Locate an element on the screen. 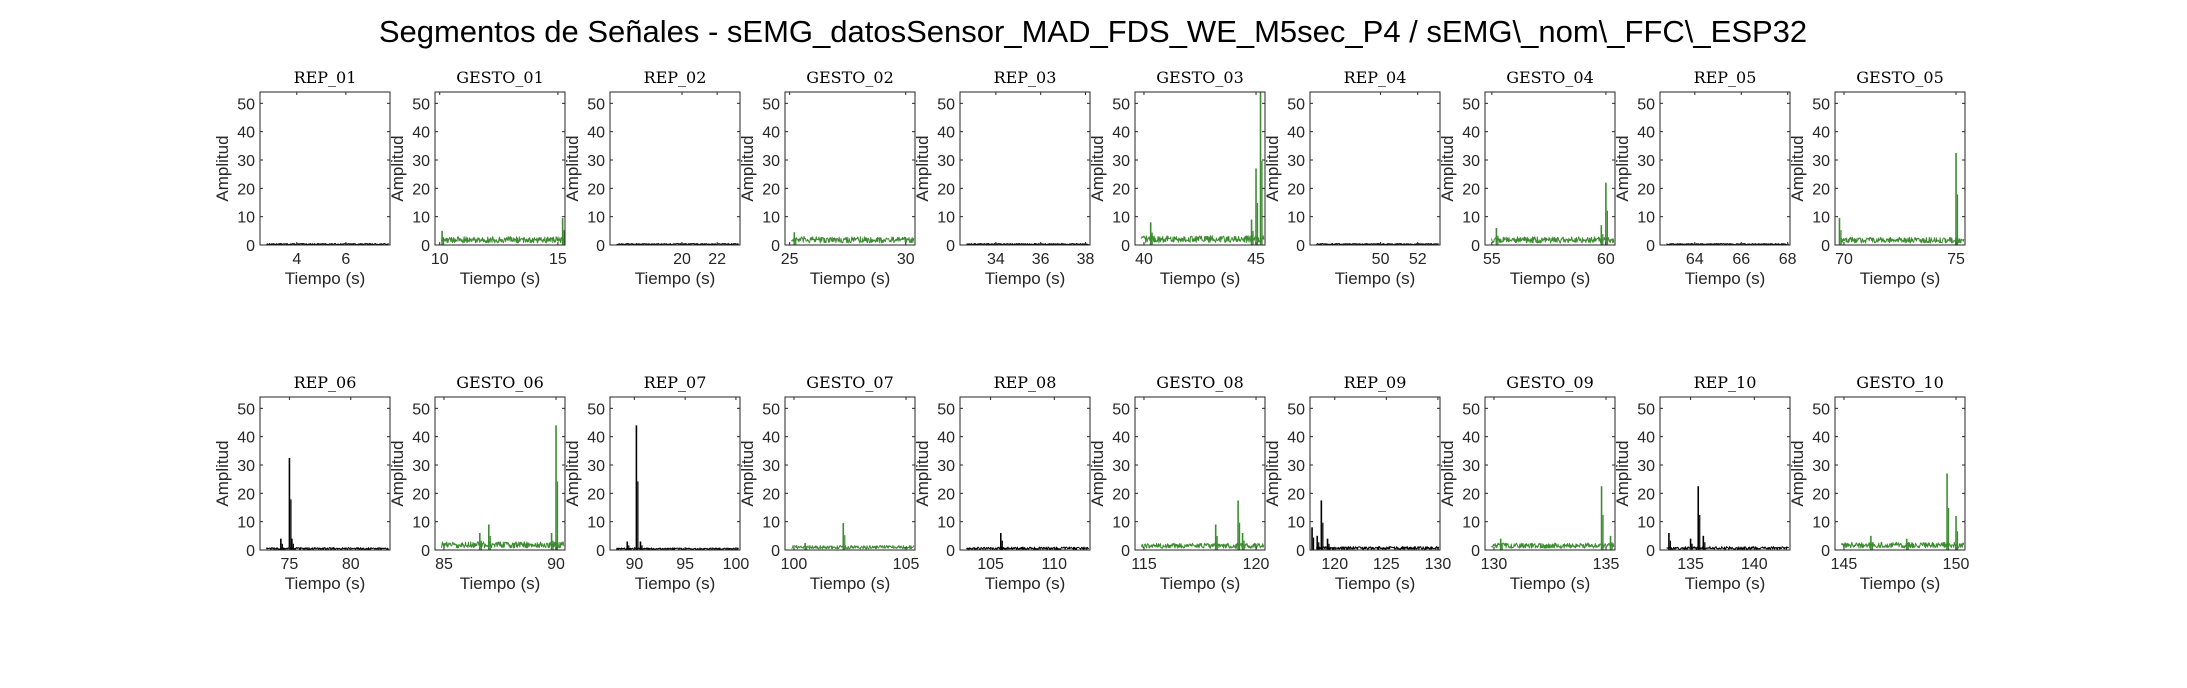 This screenshot has height=688, width=2187. x-tick-label: 100 is located at coordinates (794, 564).